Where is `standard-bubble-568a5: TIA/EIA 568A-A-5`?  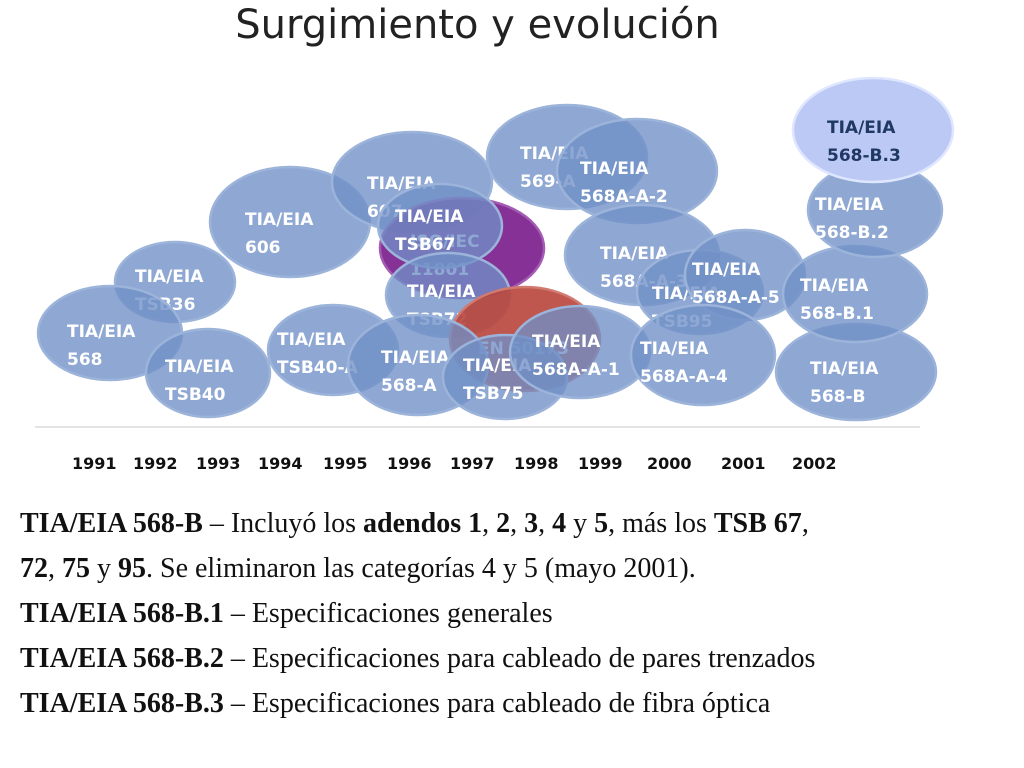 standard-bubble-568a5: TIA/EIA 568A-A-5 is located at coordinates (745, 275).